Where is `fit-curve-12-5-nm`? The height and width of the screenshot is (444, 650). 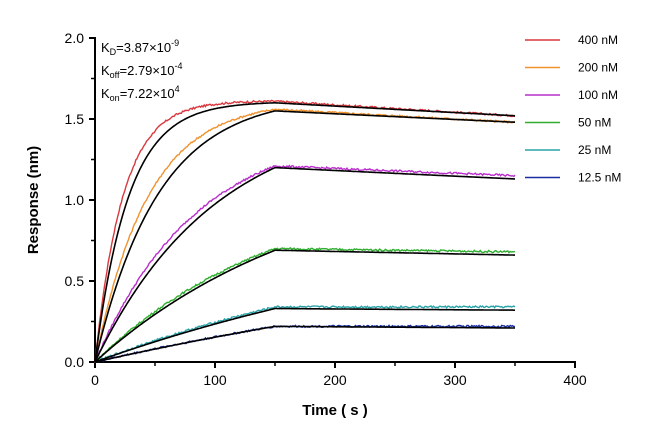
fit-curve-12-5-nm is located at coordinates (304, 344).